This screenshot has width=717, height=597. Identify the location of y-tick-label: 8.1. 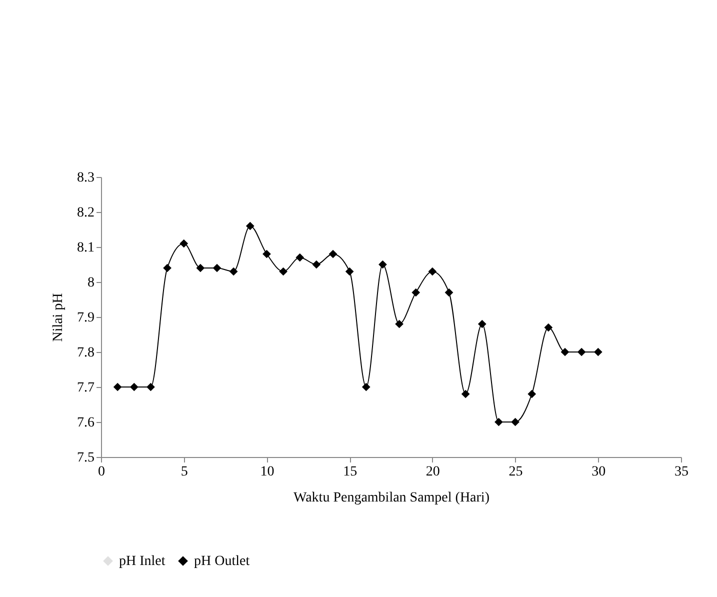
(85, 248).